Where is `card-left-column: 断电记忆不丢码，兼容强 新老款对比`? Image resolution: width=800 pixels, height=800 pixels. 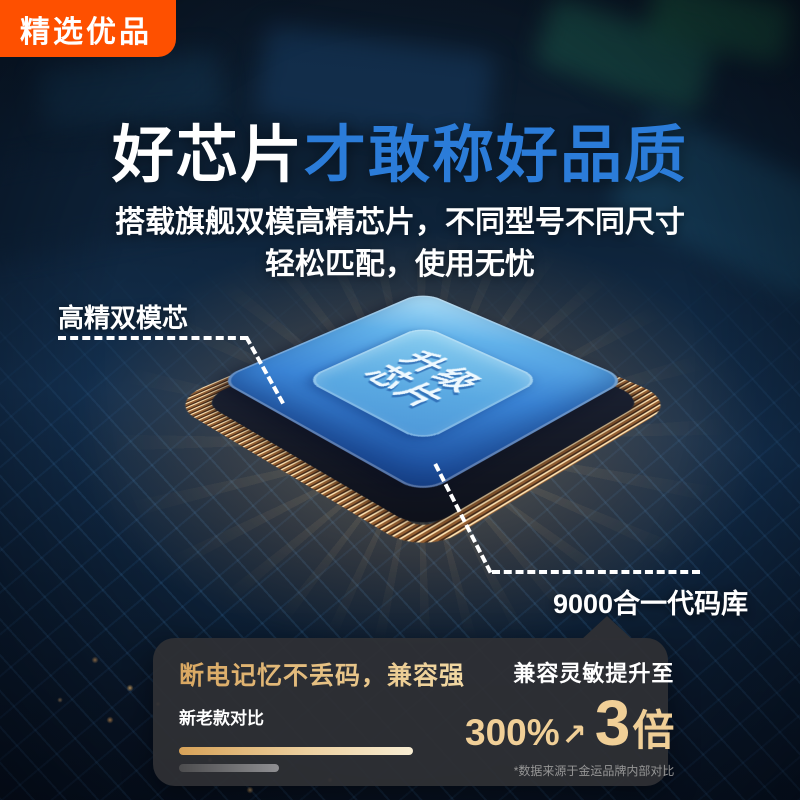 card-left-column: 断电记忆不丢码，兼容强 新老款对比 is located at coordinates (322, 714).